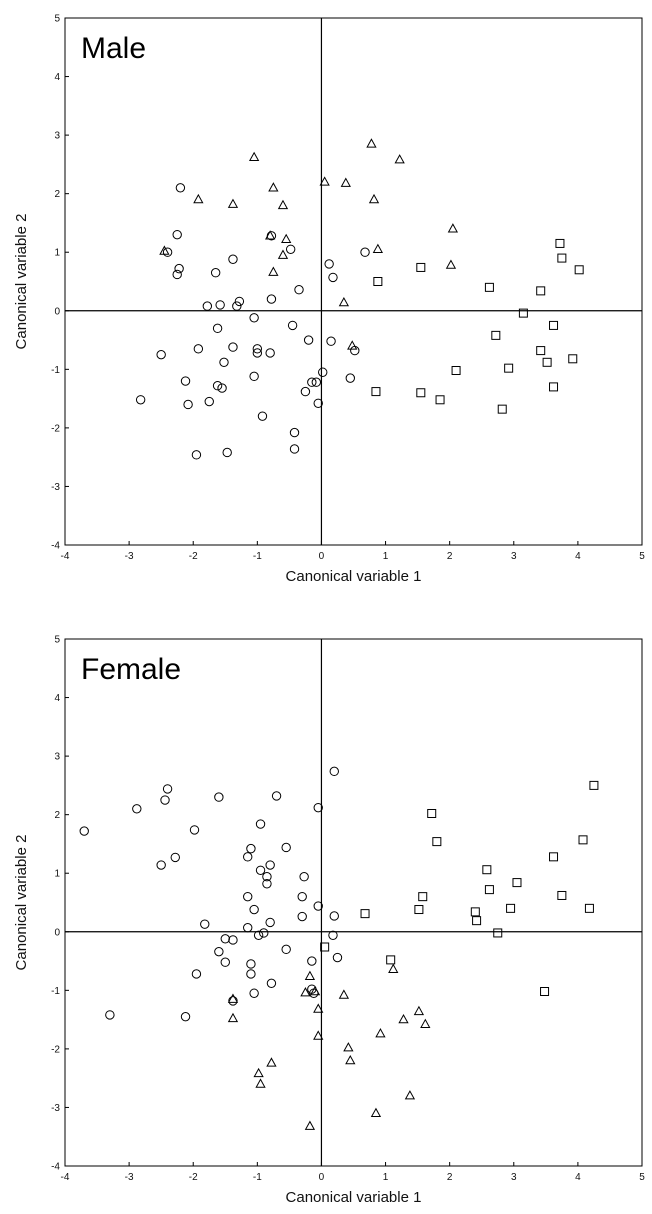 The width and height of the screenshot is (652, 1214). I want to click on x-axis-title: Canonical variable 1, so click(354, 576).